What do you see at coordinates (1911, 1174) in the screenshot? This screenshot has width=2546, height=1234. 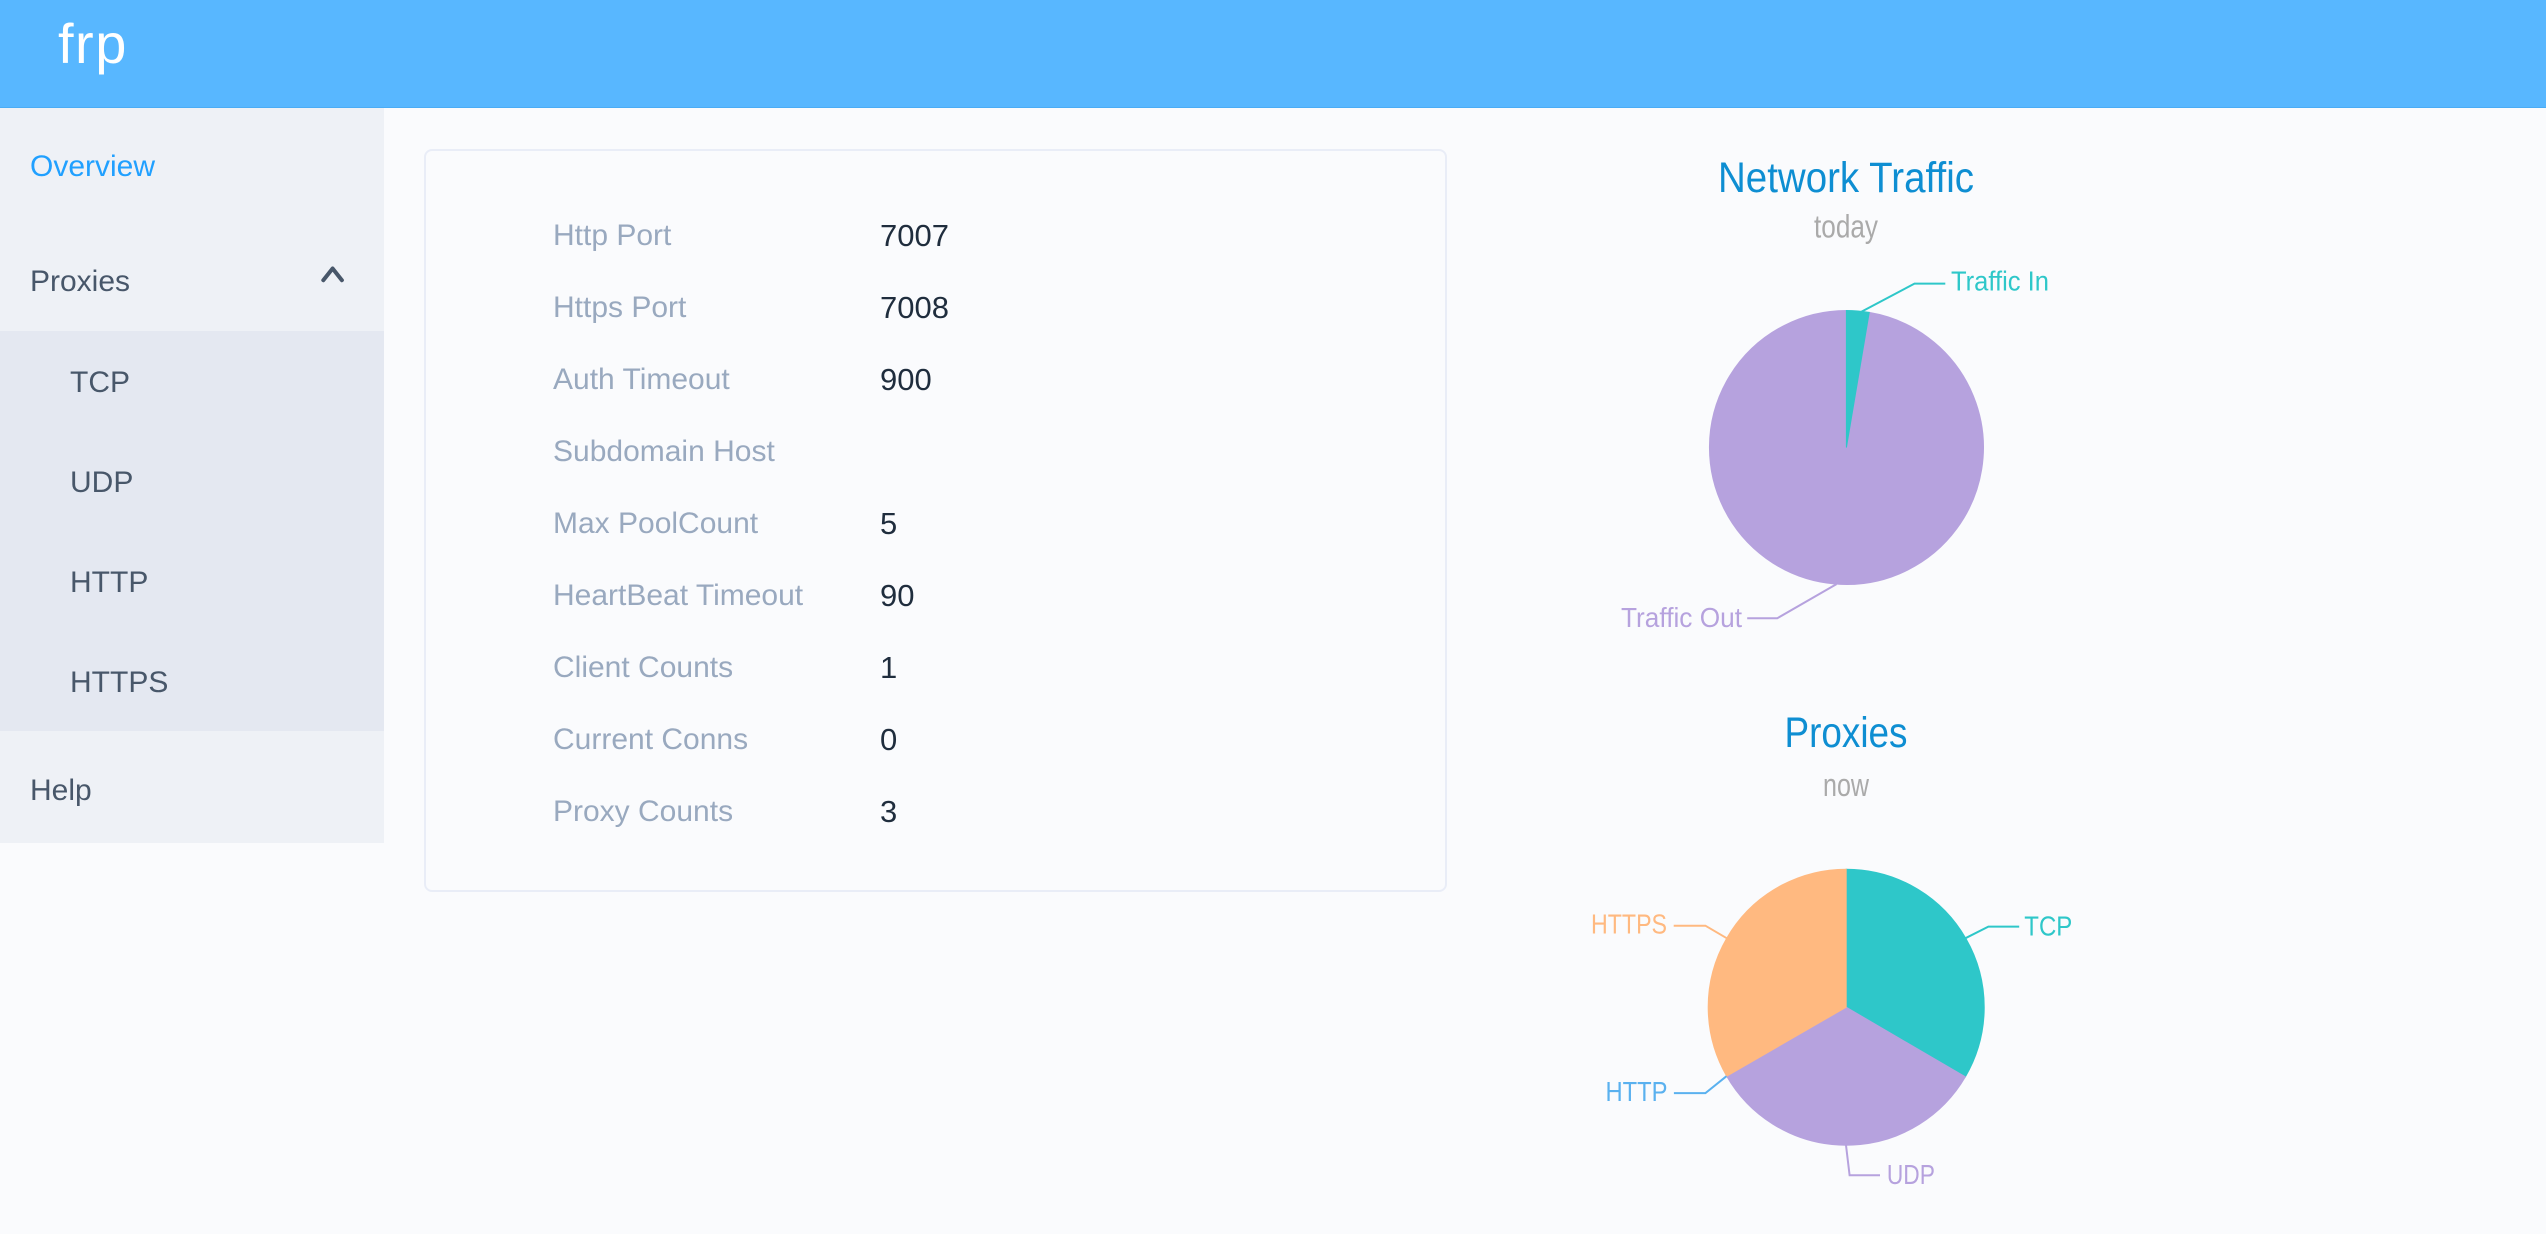 I see `svg-text: UDP` at bounding box center [1911, 1174].